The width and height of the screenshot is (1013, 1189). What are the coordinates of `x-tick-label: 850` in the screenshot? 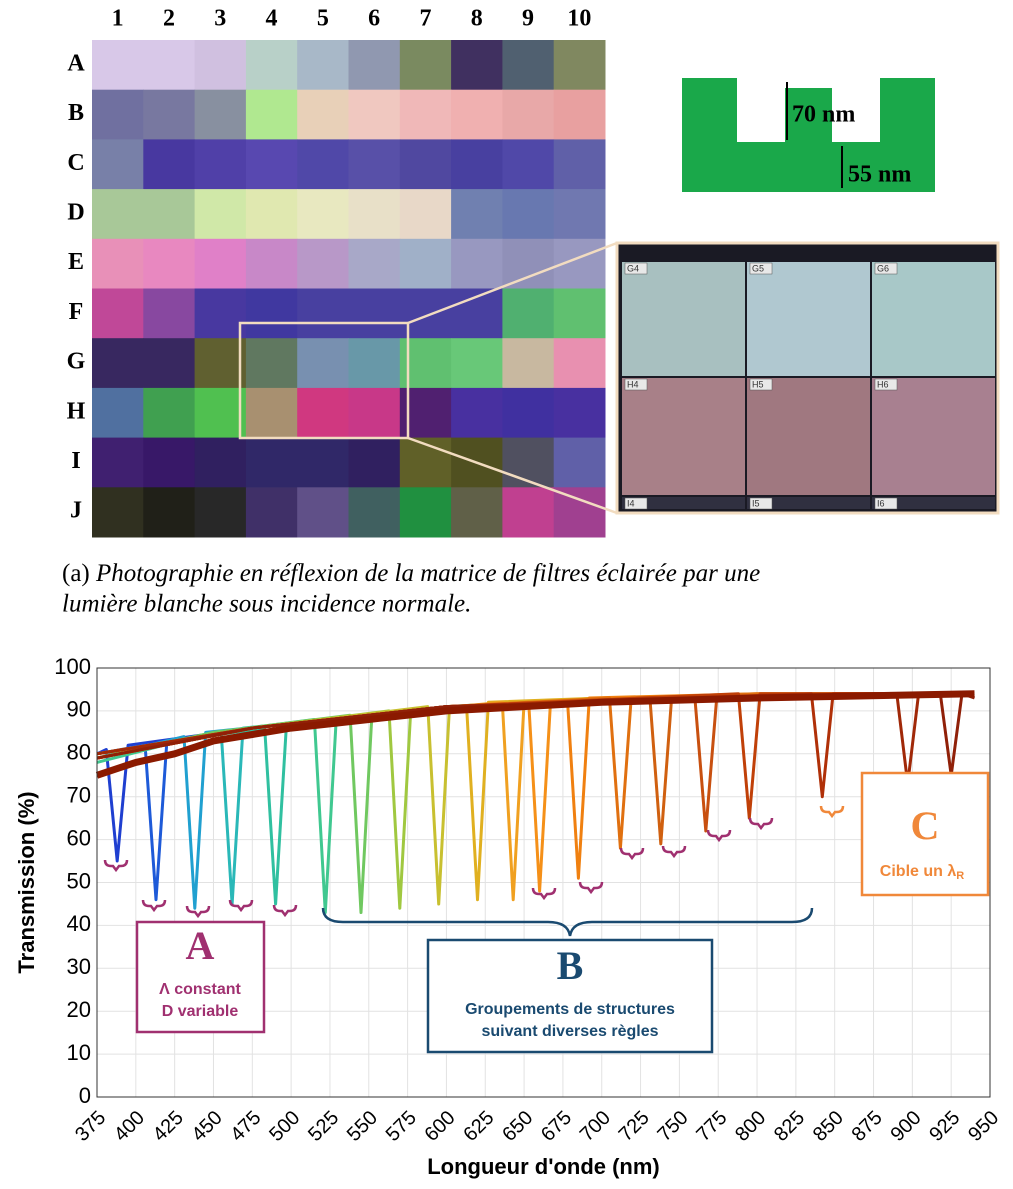 It's located at (828, 1126).